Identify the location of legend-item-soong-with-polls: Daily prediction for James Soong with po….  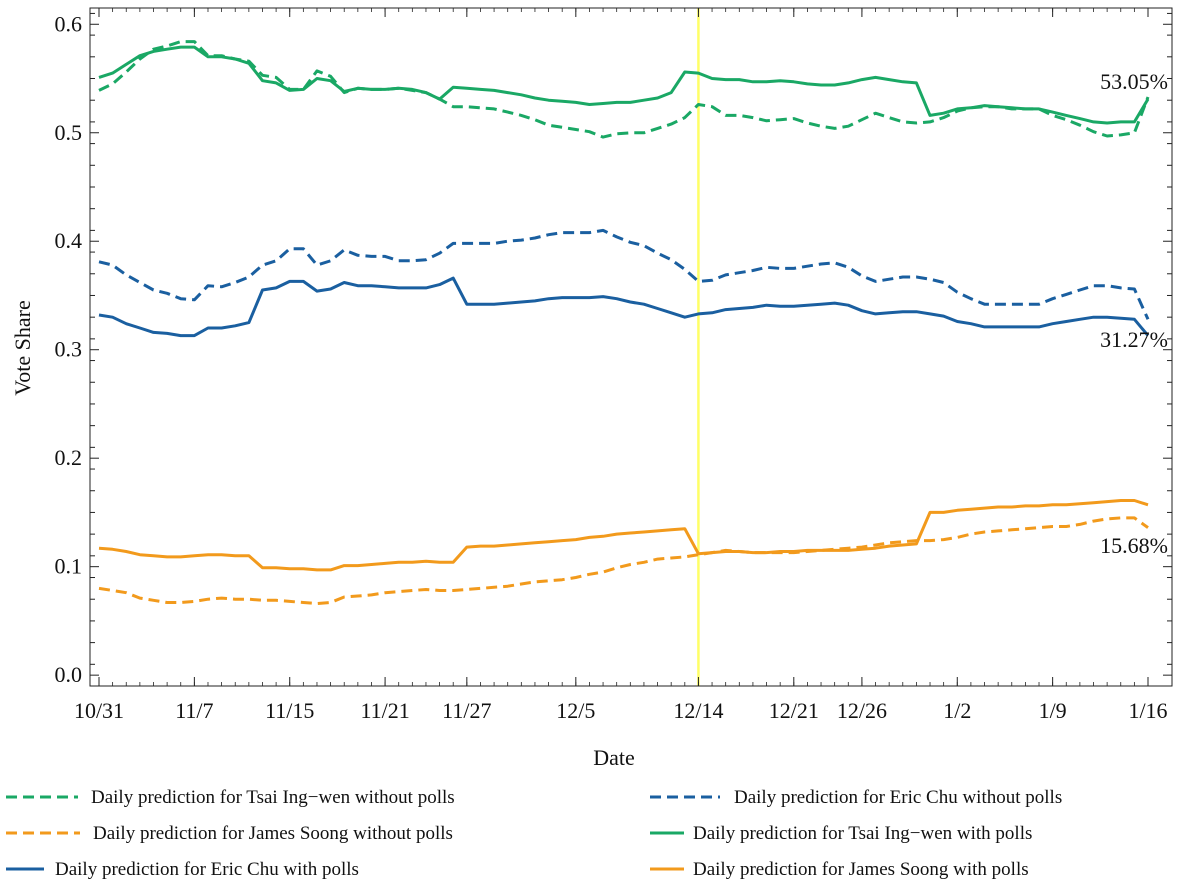
(839, 869).